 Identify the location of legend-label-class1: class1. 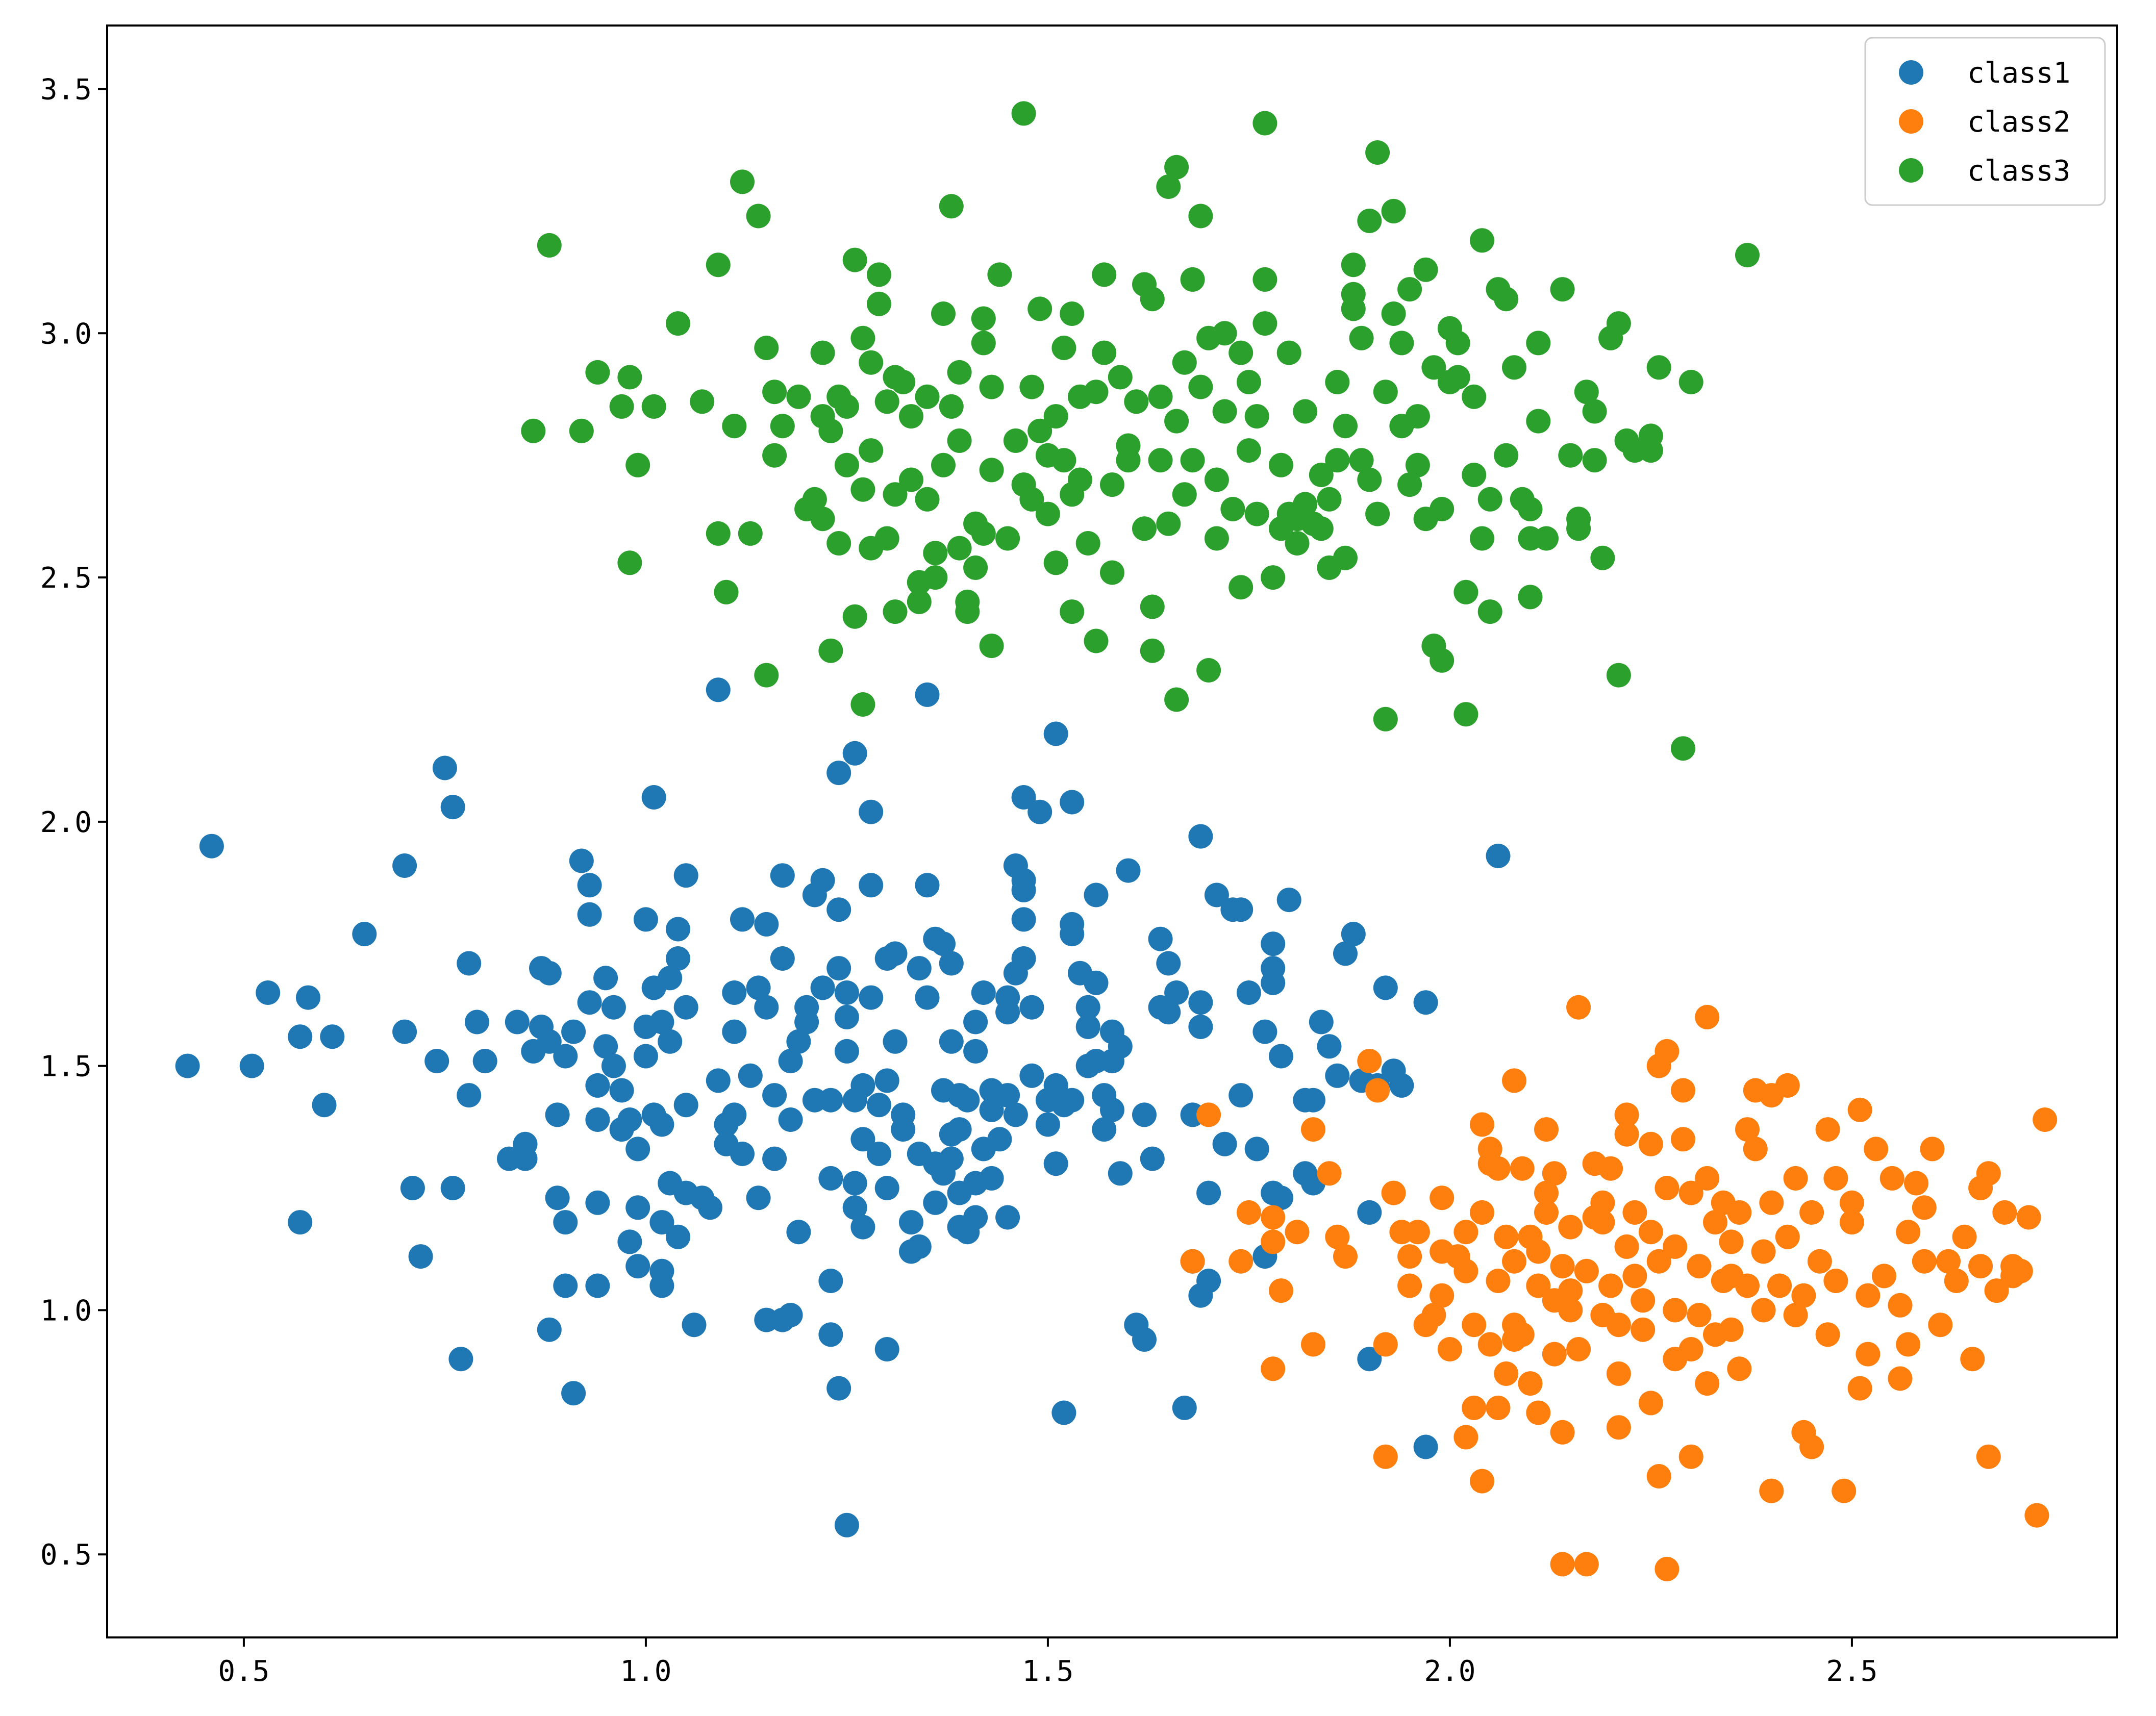
(2018, 73).